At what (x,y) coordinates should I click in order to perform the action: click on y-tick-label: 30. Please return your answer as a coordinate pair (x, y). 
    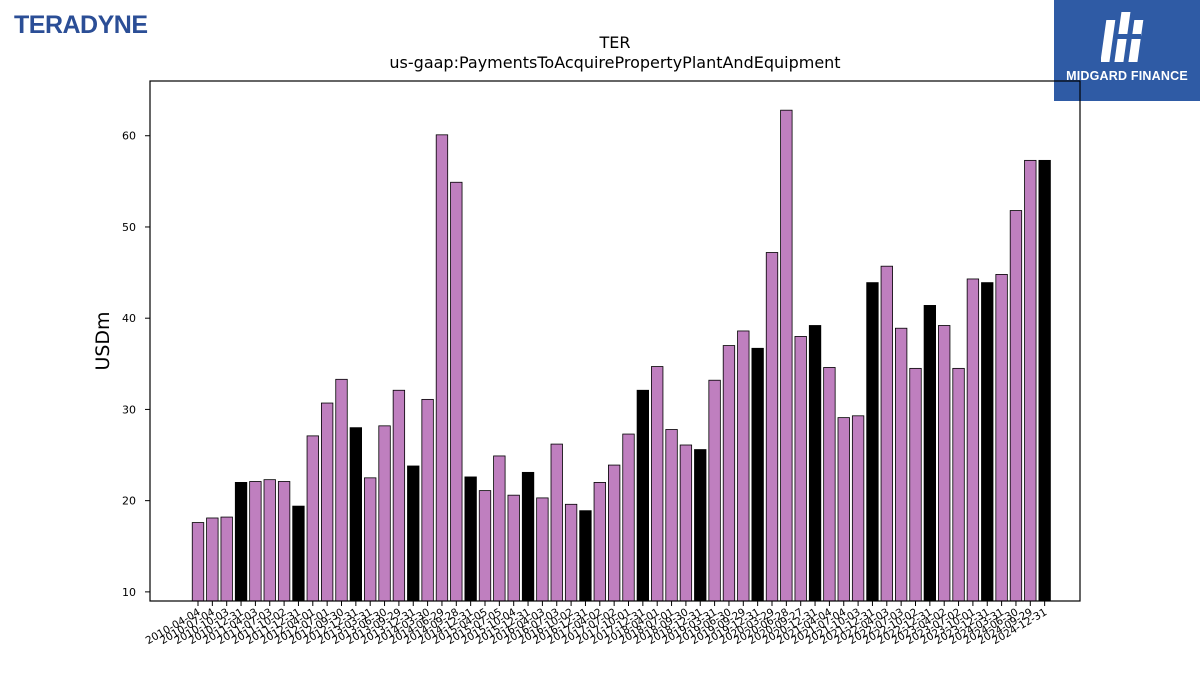
    Looking at the image, I should click on (129, 409).